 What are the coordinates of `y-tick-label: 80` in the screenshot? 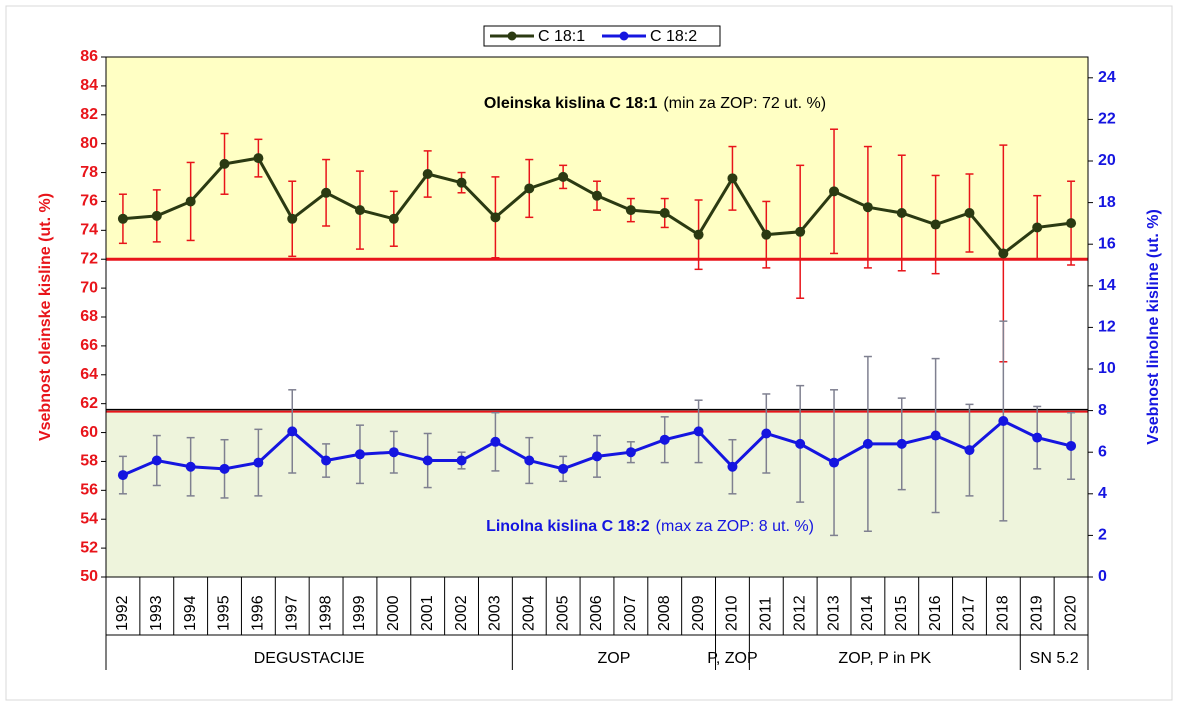 It's located at (89, 143).